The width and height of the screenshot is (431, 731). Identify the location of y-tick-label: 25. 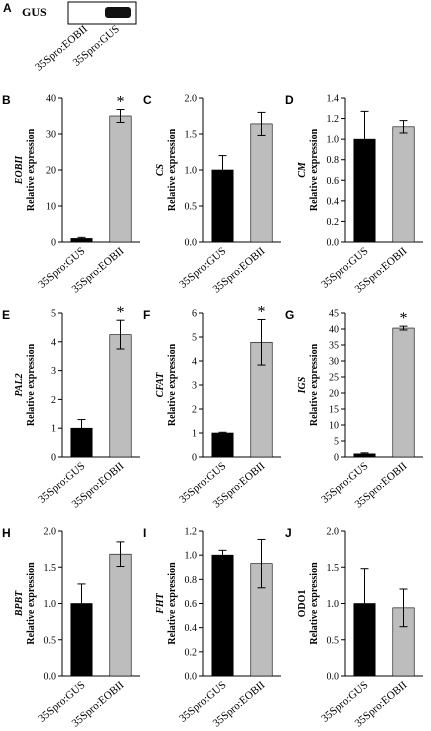
(334, 378).